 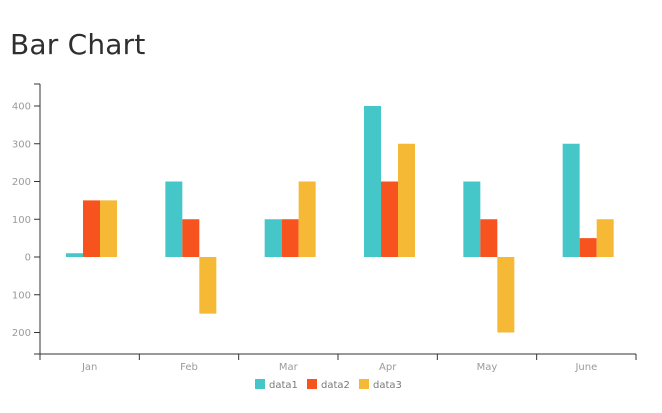 I want to click on x-tick-label: June, so click(x=585, y=367).